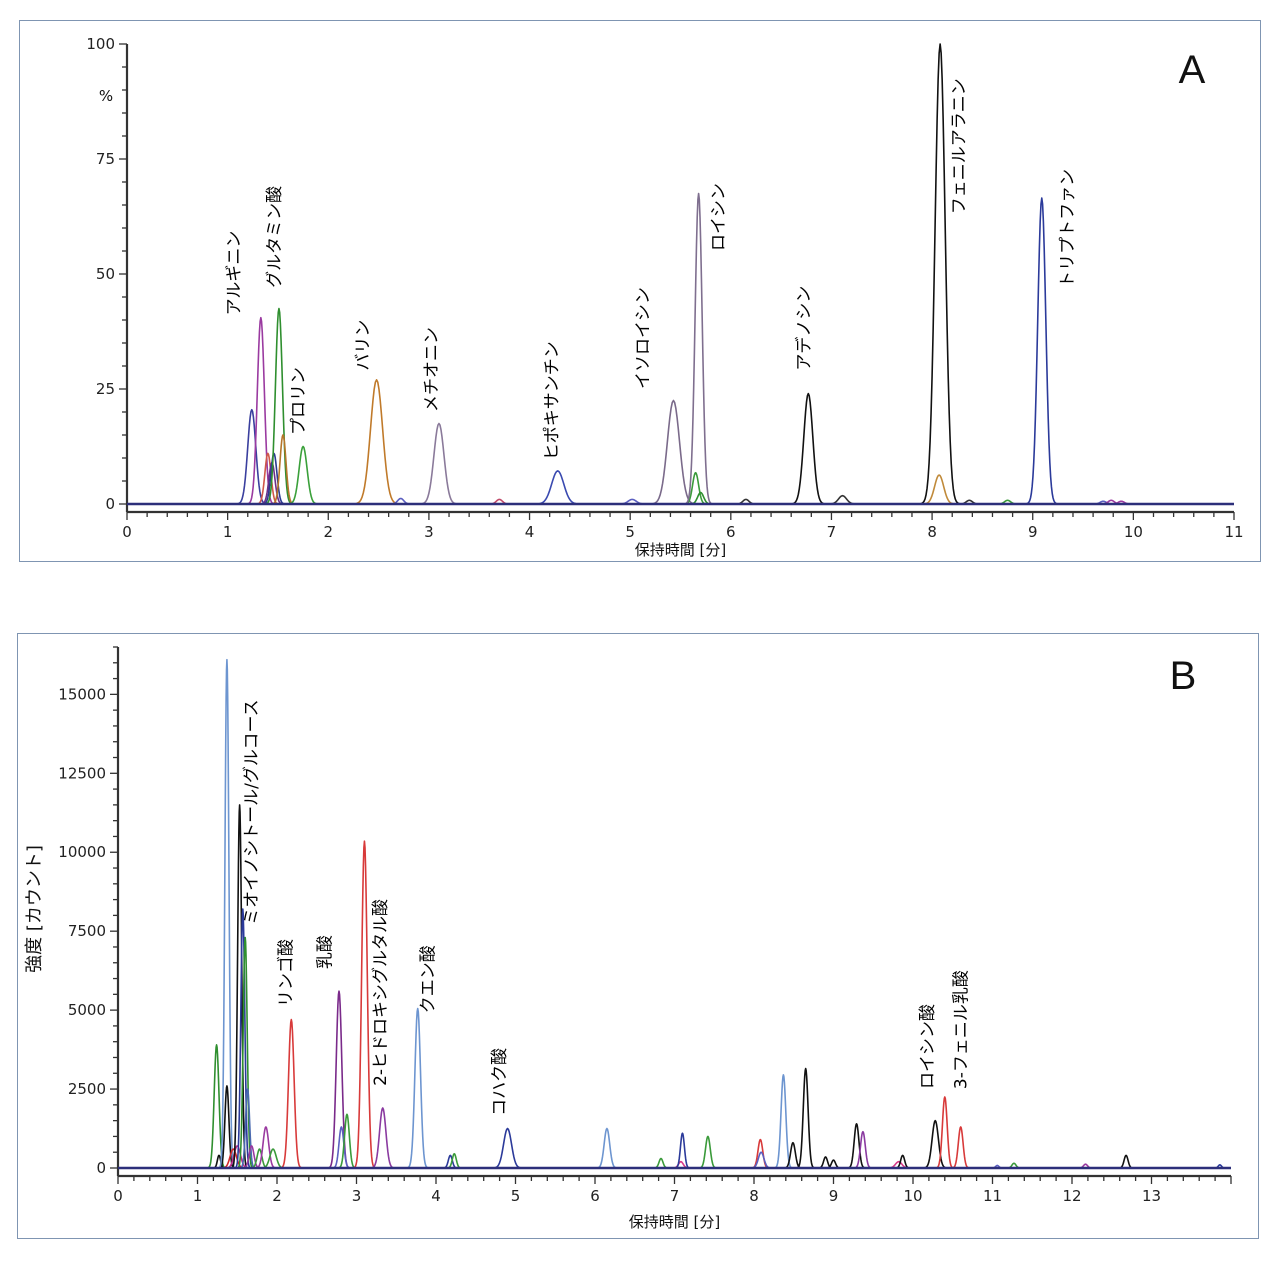 This screenshot has width=1280, height=1262. What do you see at coordinates (961, 1029) in the screenshot?
I see `peak-label: 3-フェニル乳酸` at bounding box center [961, 1029].